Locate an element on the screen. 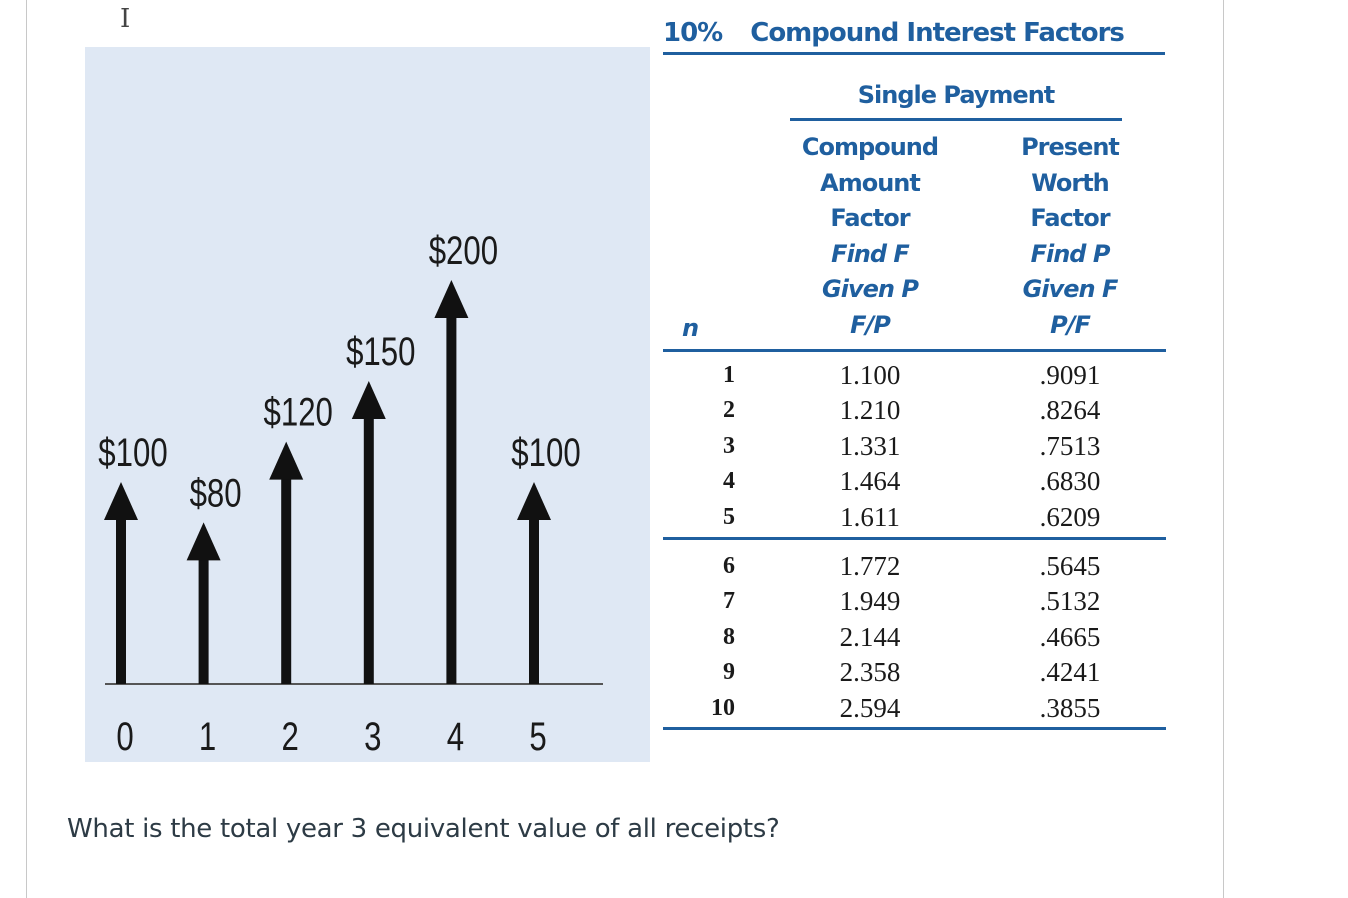  column-header-fp: Compound Amount Factor Find F Given P F/P is located at coordinates (870, 237).